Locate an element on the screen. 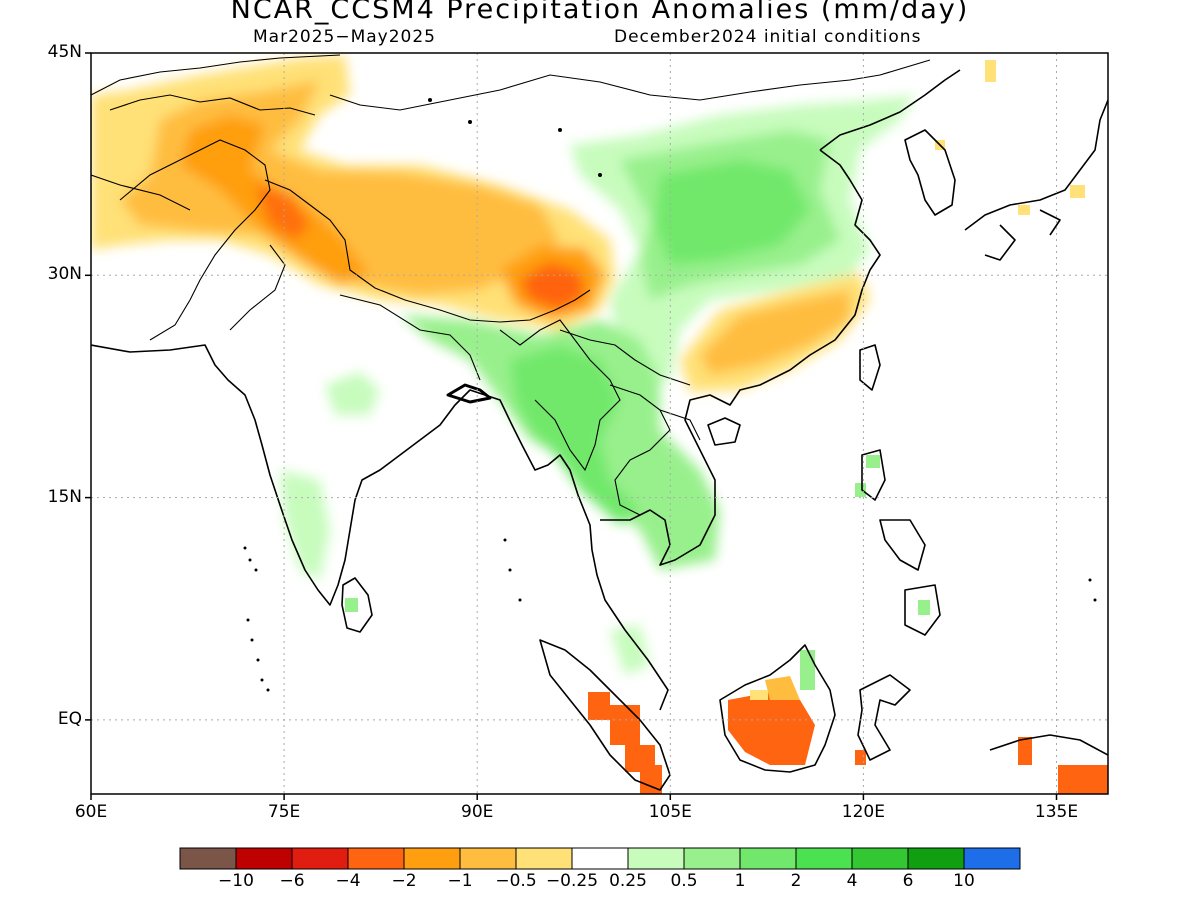 The width and height of the screenshot is (1200, 900). anomaly-area-kashmir is located at coordinates (282, 212).